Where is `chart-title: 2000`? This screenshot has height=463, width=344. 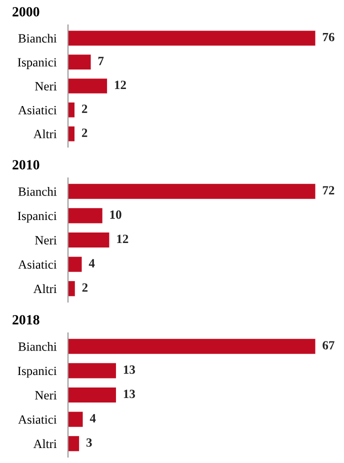 chart-title: 2000 is located at coordinates (26, 11).